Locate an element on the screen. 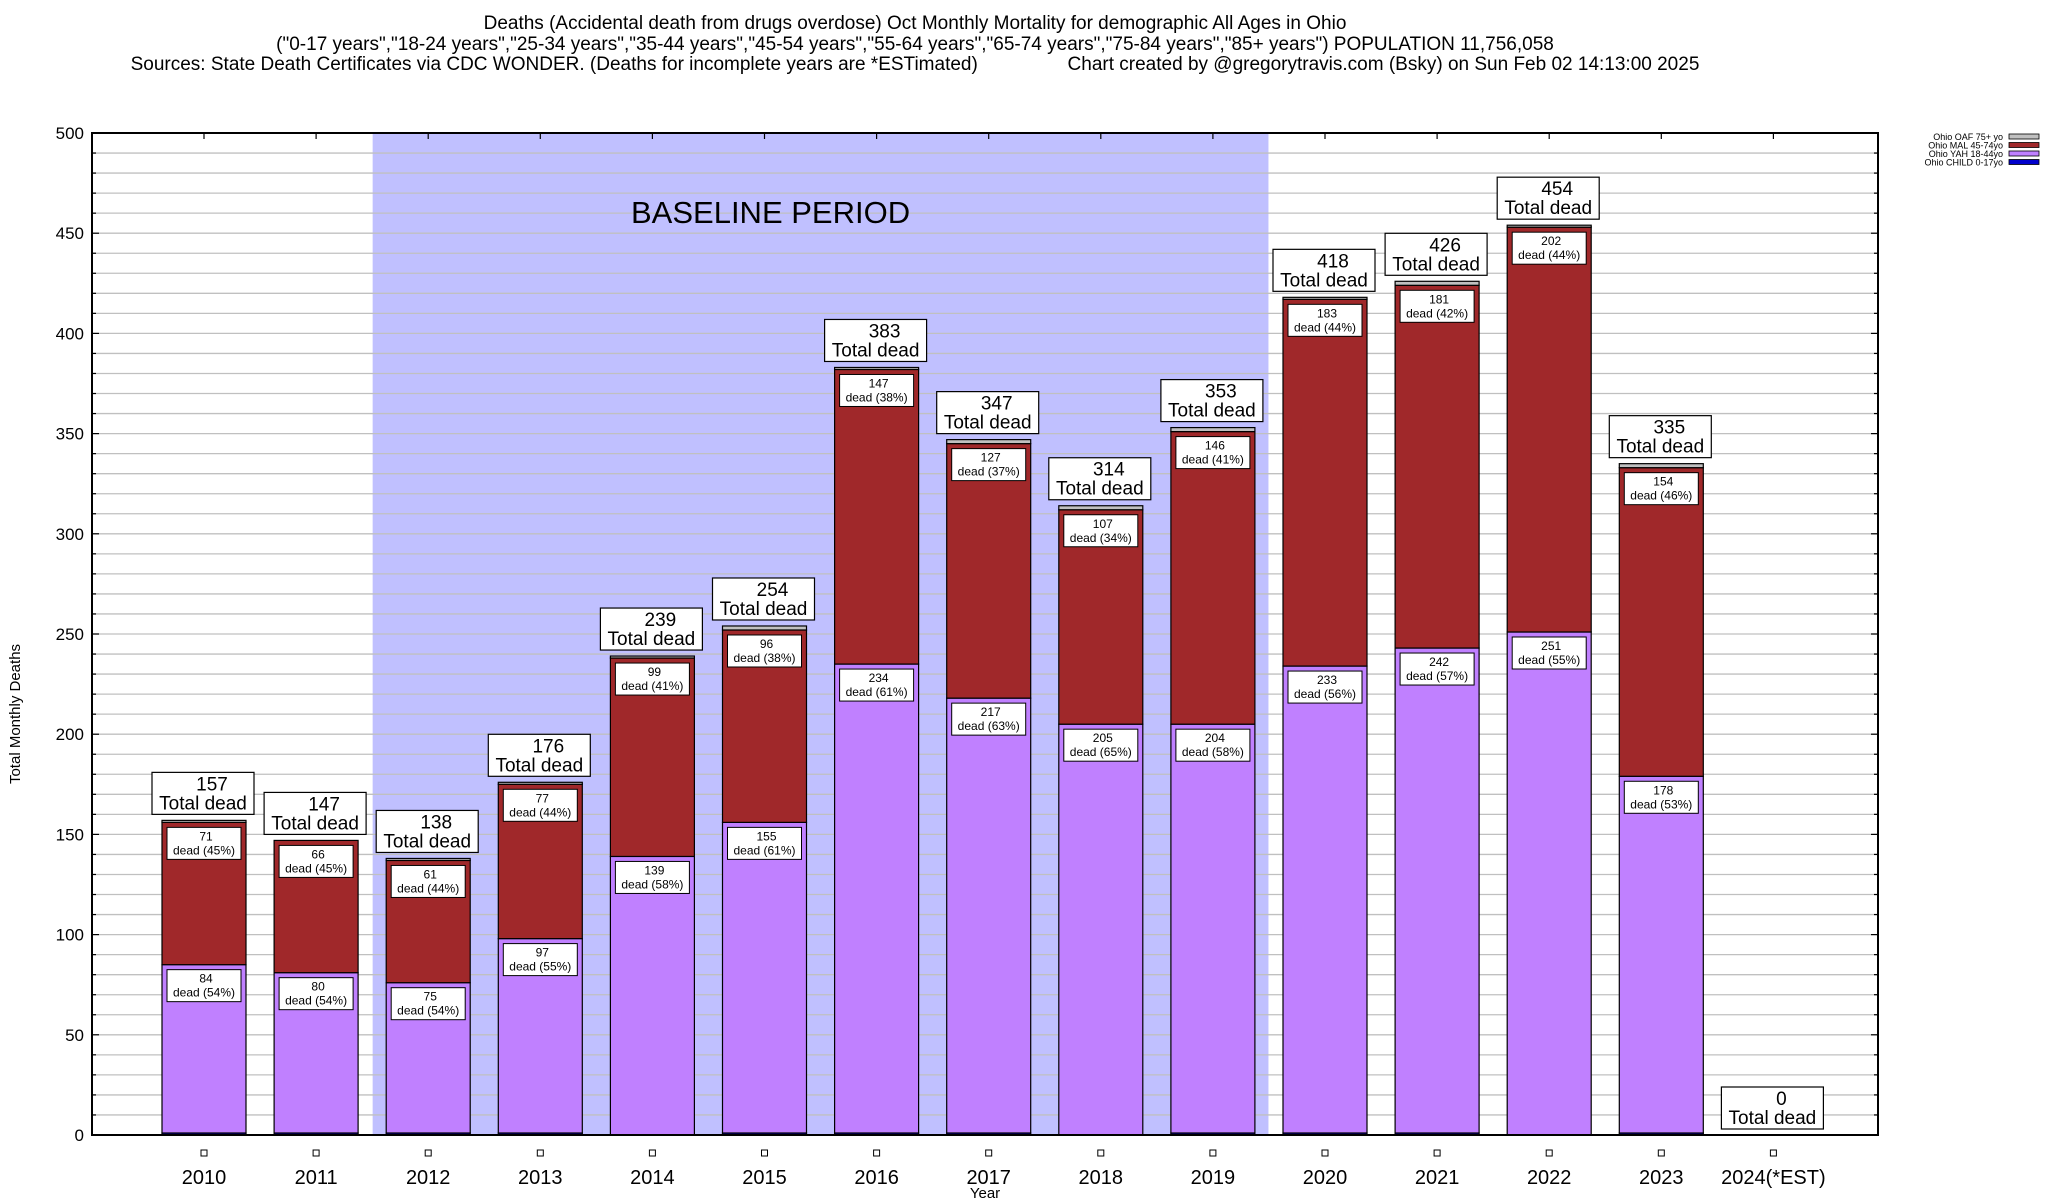 Image resolution: width=2048 pixels, height=1200 pixels. segment-count: 61 is located at coordinates (431, 874).